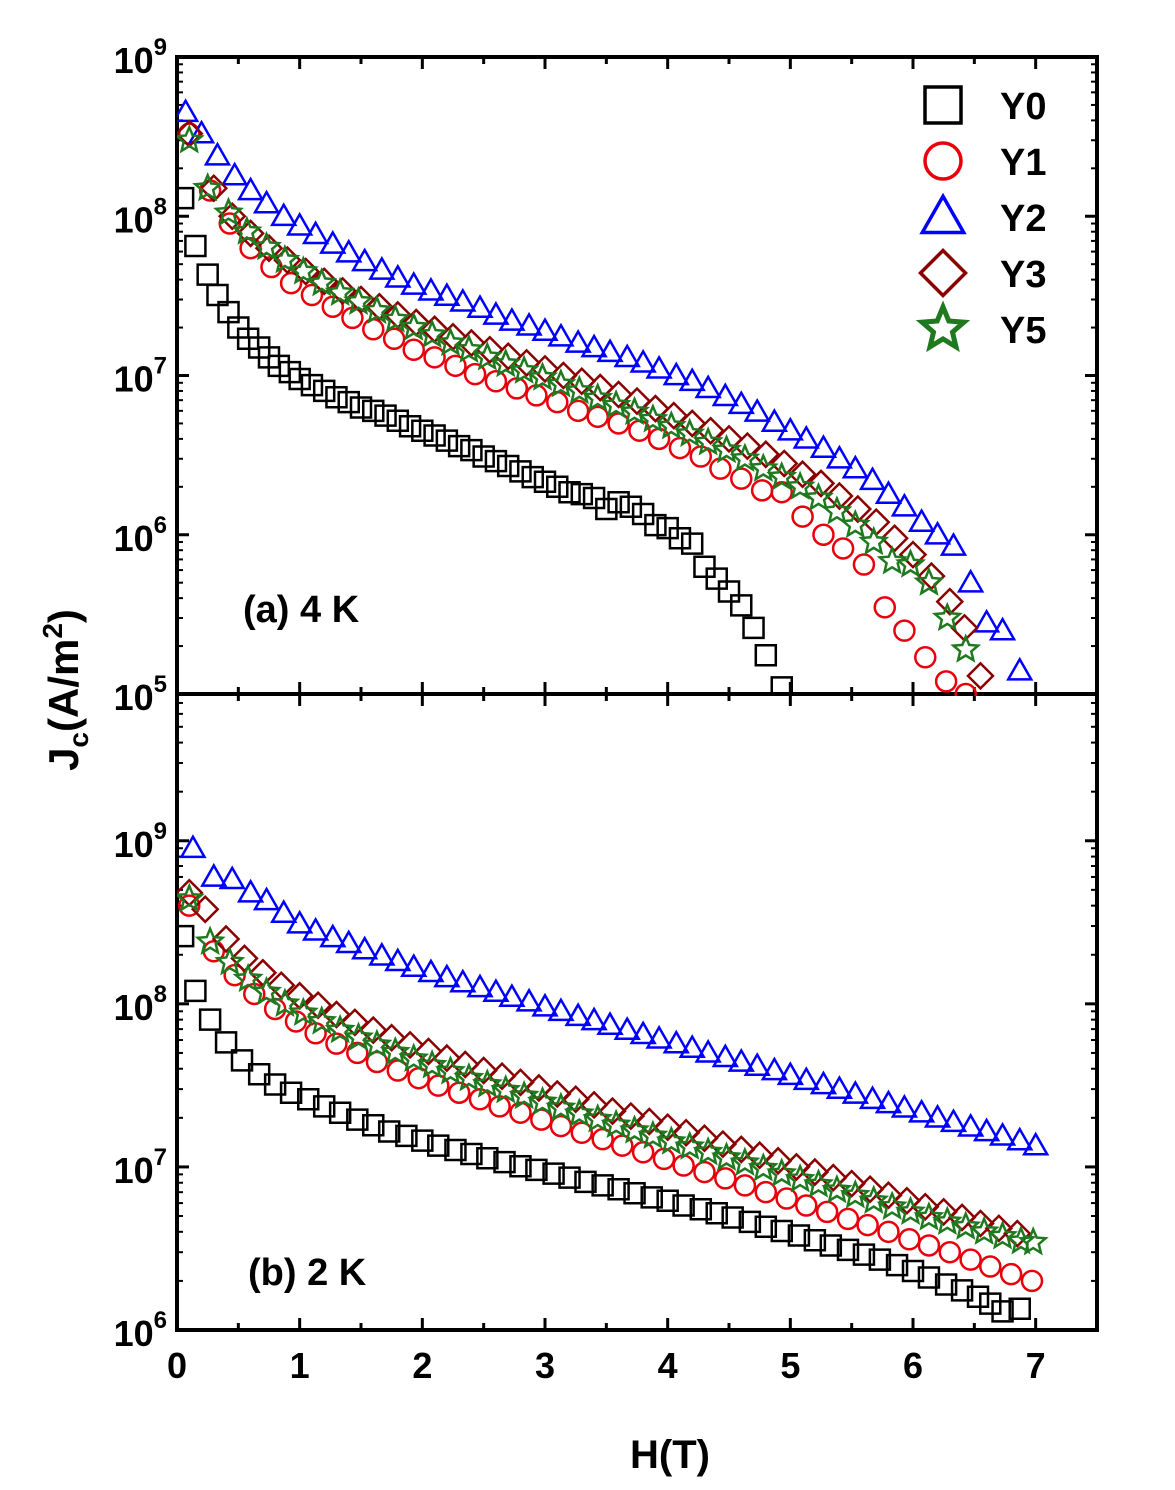 The height and width of the screenshot is (1490, 1175). What do you see at coordinates (943, 213) in the screenshot?
I see `legend-marker-y2` at bounding box center [943, 213].